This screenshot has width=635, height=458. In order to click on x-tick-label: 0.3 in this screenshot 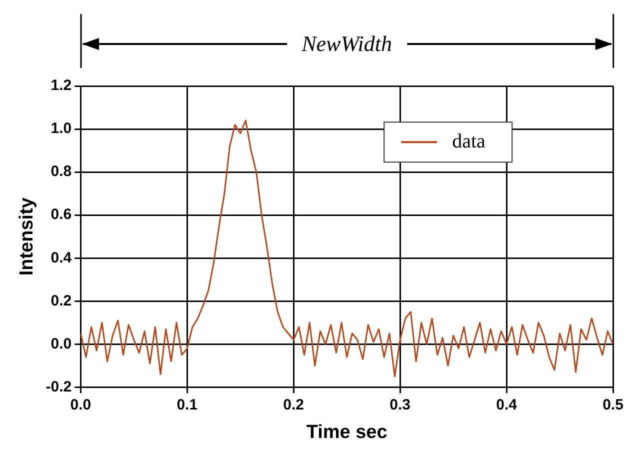, I will do `click(400, 405)`.